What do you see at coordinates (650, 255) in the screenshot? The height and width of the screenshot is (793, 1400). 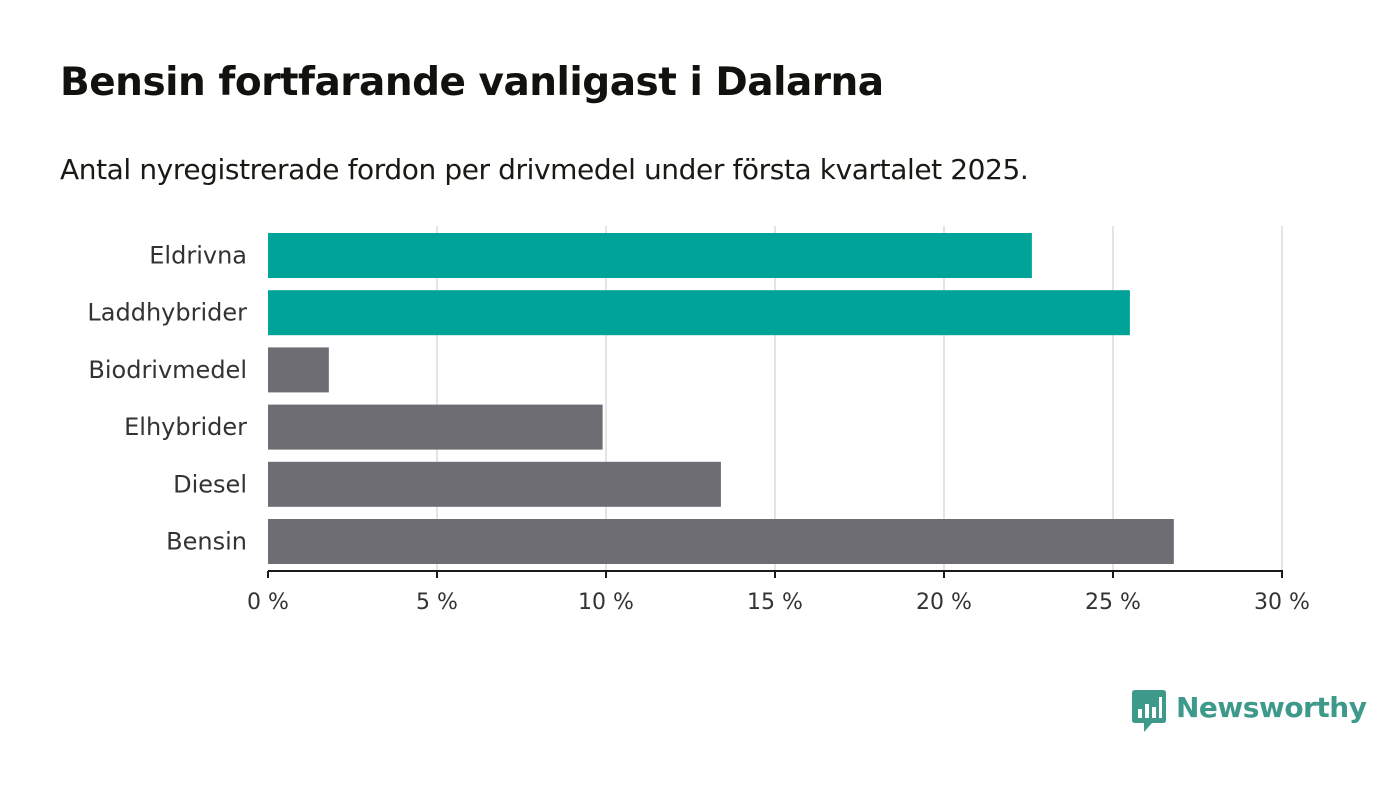 I see `bar-eldrivna` at bounding box center [650, 255].